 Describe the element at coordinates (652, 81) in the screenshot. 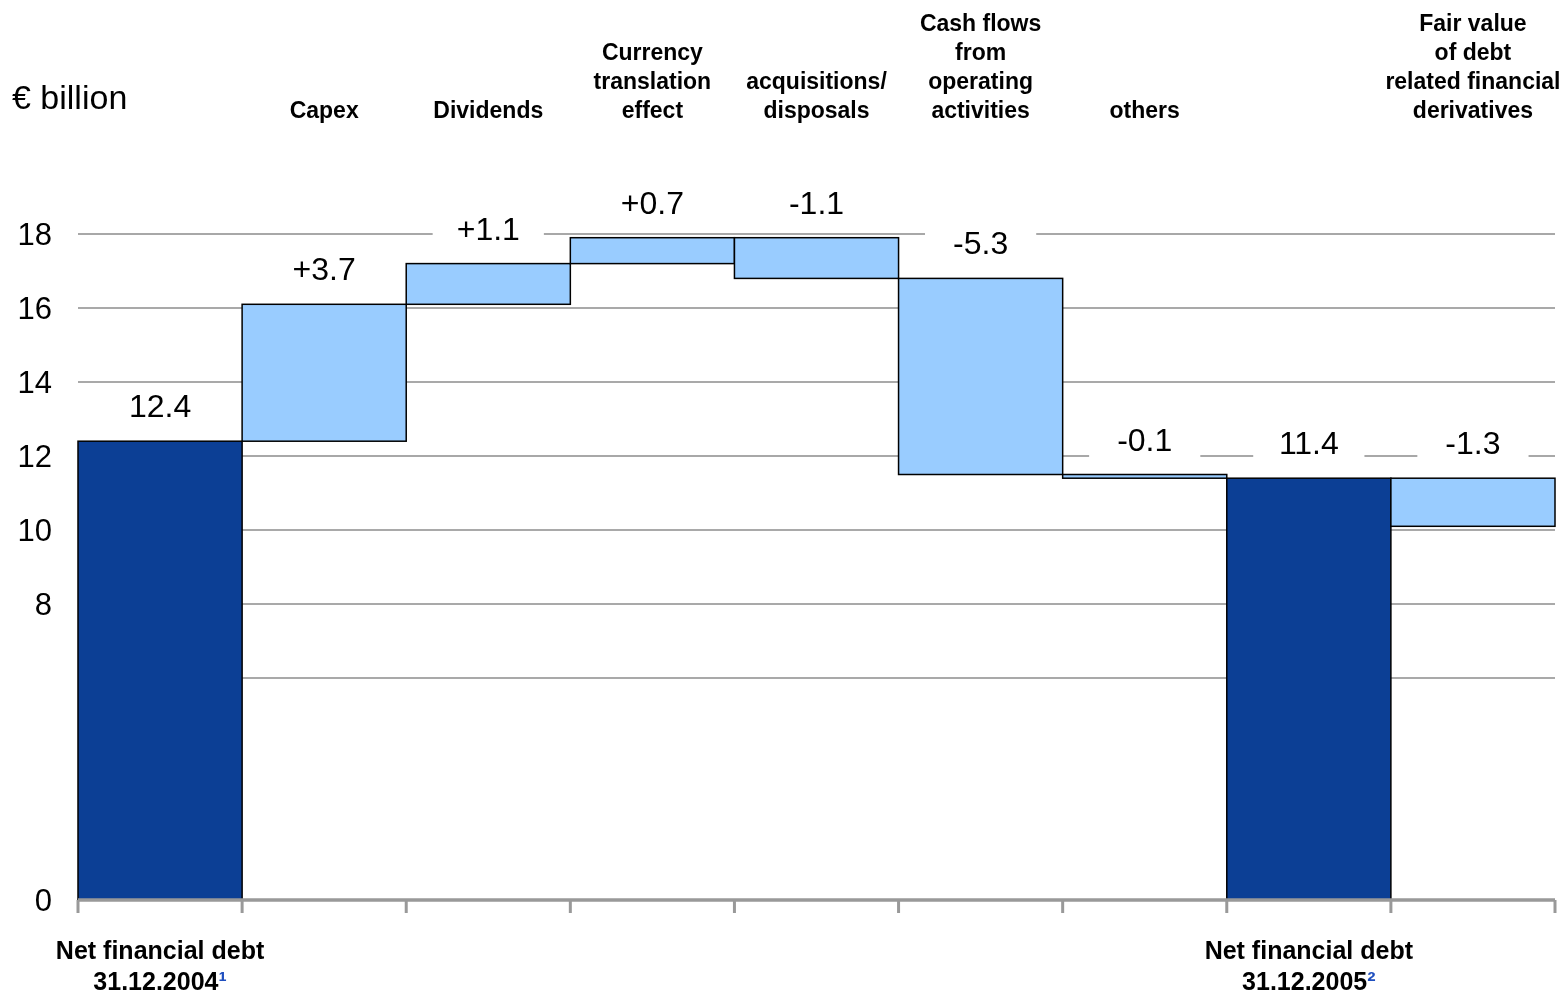

I see `x-tick-label: Currency translation effect` at that location.